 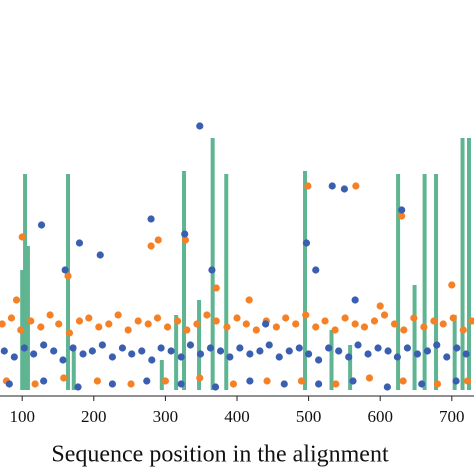 I want to click on x-tick-label: 500, so click(x=309, y=416).